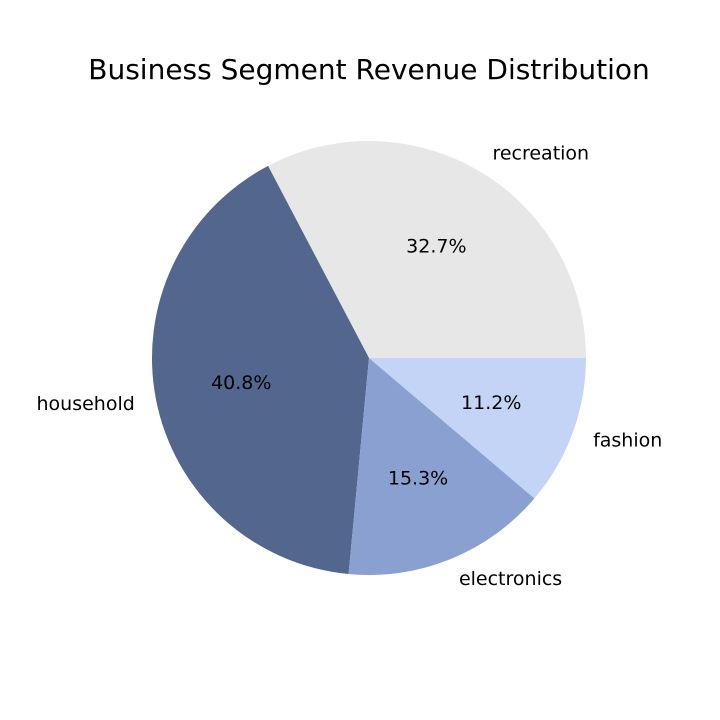 The image size is (720, 720). I want to click on pct-label-household: 40.8%, so click(241, 383).